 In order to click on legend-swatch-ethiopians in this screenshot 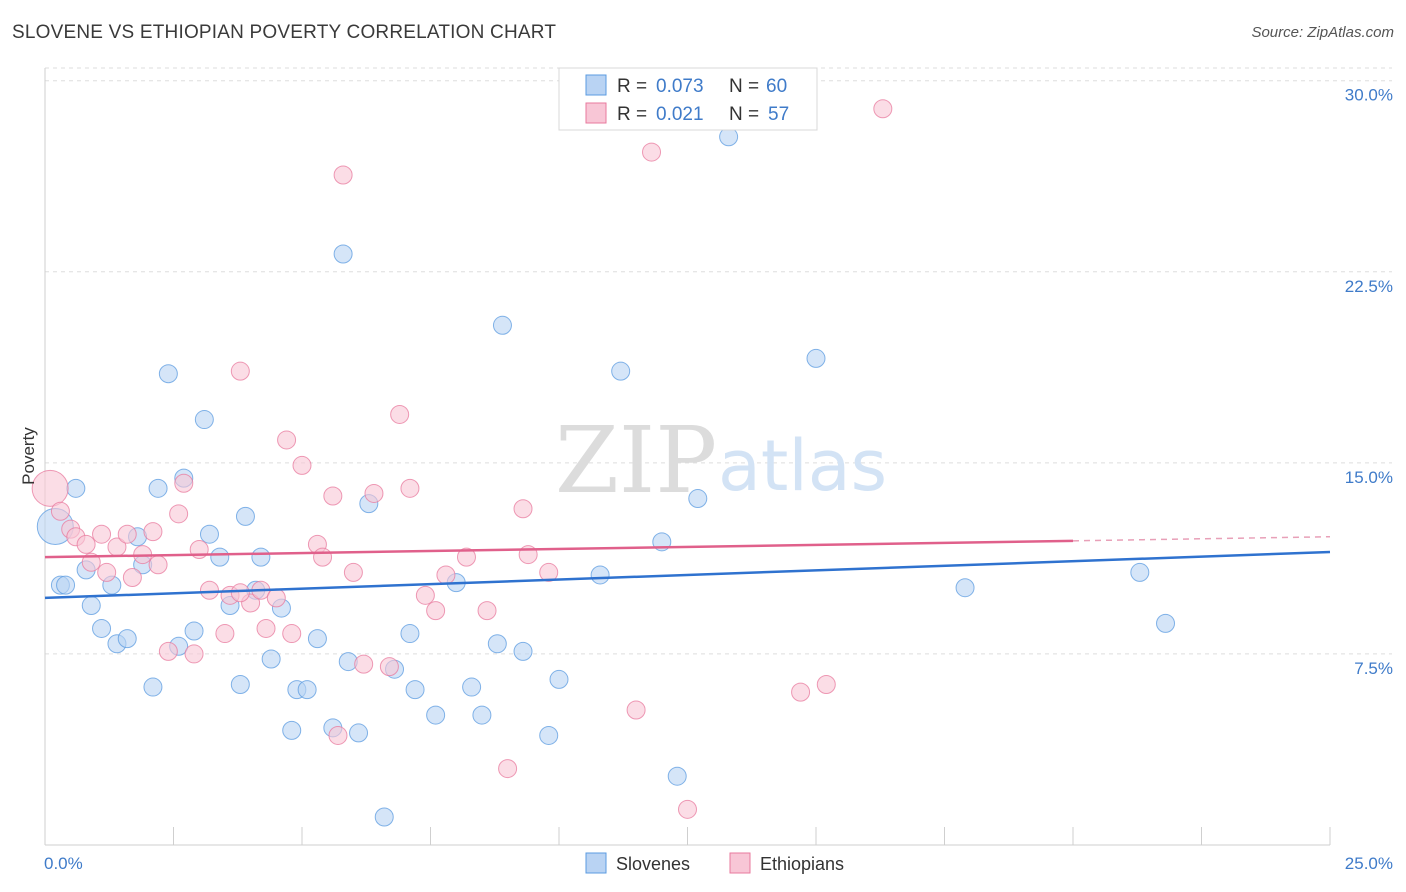, I will do `click(596, 113)`.